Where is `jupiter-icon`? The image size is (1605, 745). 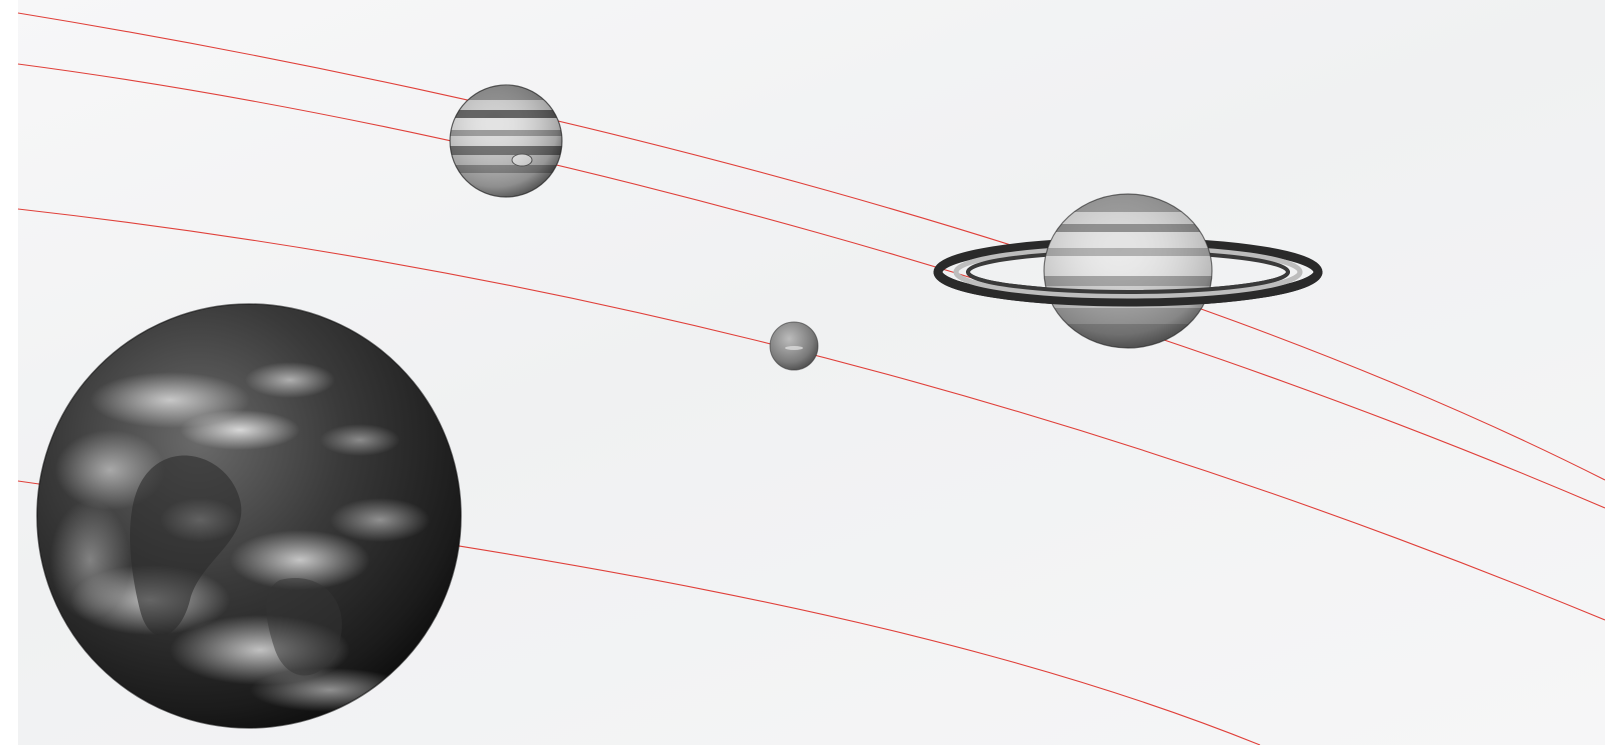 jupiter-icon is located at coordinates (506, 141).